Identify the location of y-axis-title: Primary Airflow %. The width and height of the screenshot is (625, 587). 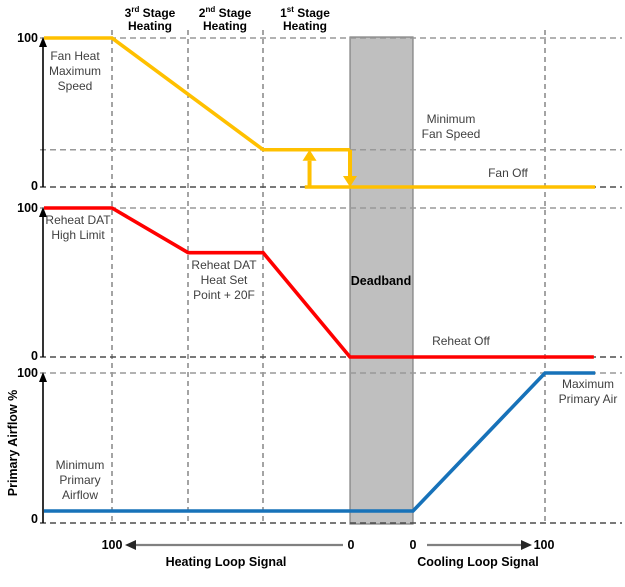
(13, 443).